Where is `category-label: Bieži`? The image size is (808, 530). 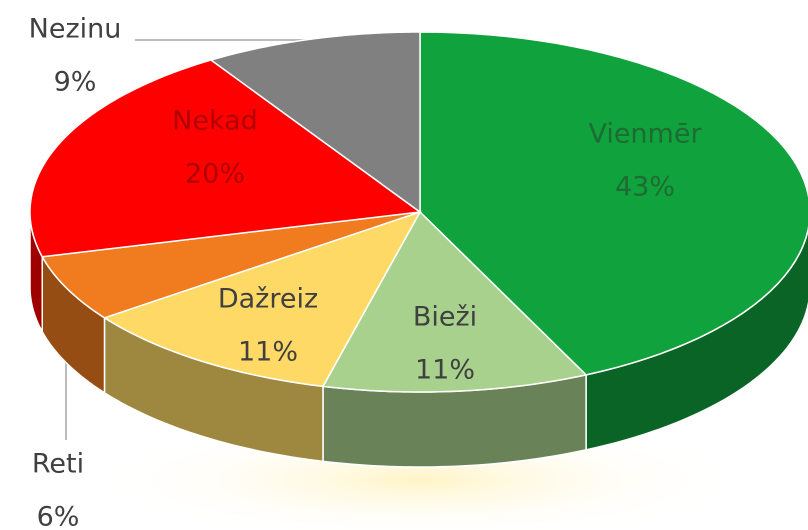
category-label: Bieži is located at coordinates (445, 317).